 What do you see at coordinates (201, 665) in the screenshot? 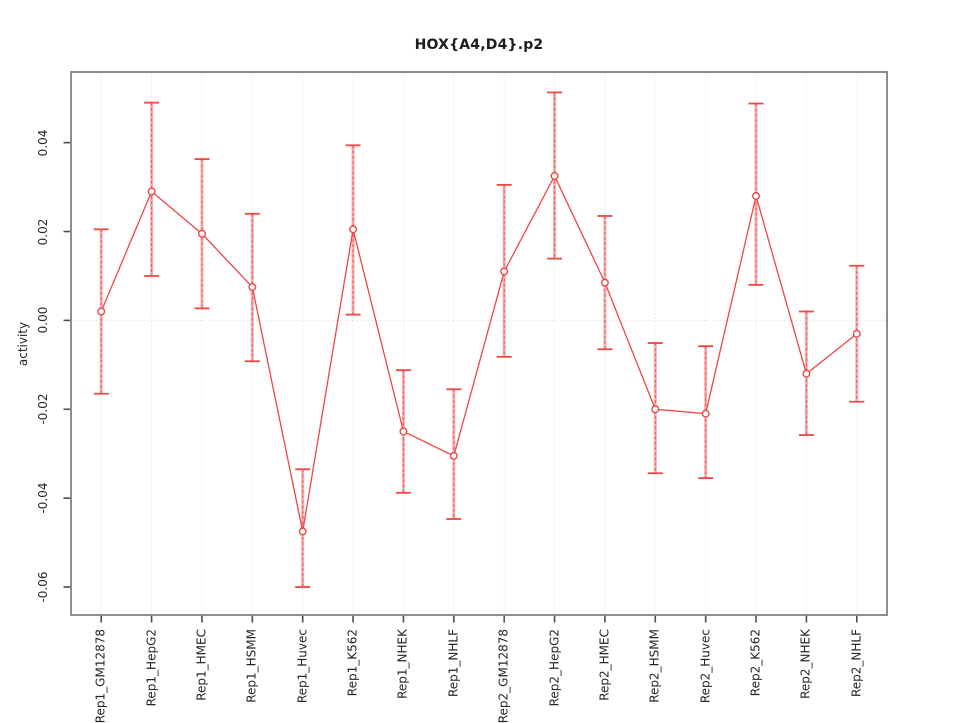
I see `x-tick-label: Rep1_HMEC` at bounding box center [201, 665].